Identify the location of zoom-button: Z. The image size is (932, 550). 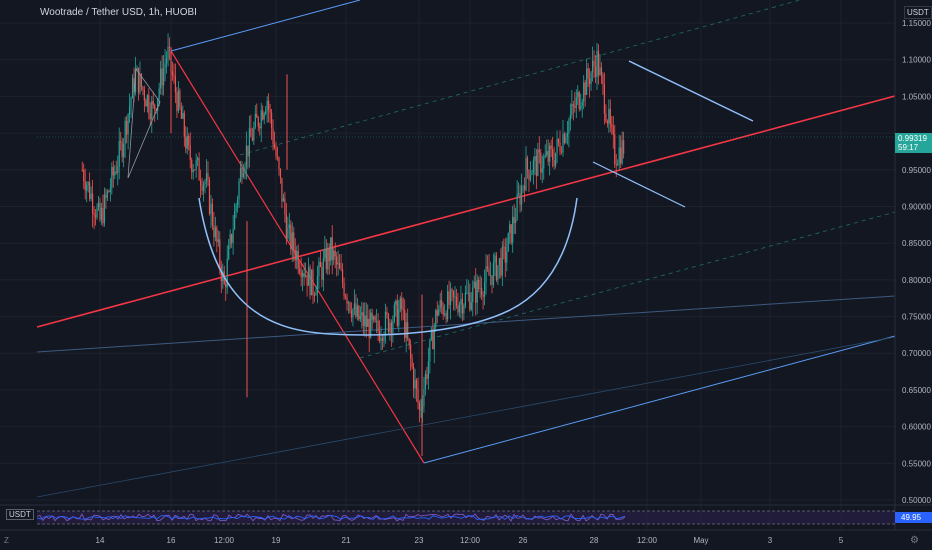
(6, 540).